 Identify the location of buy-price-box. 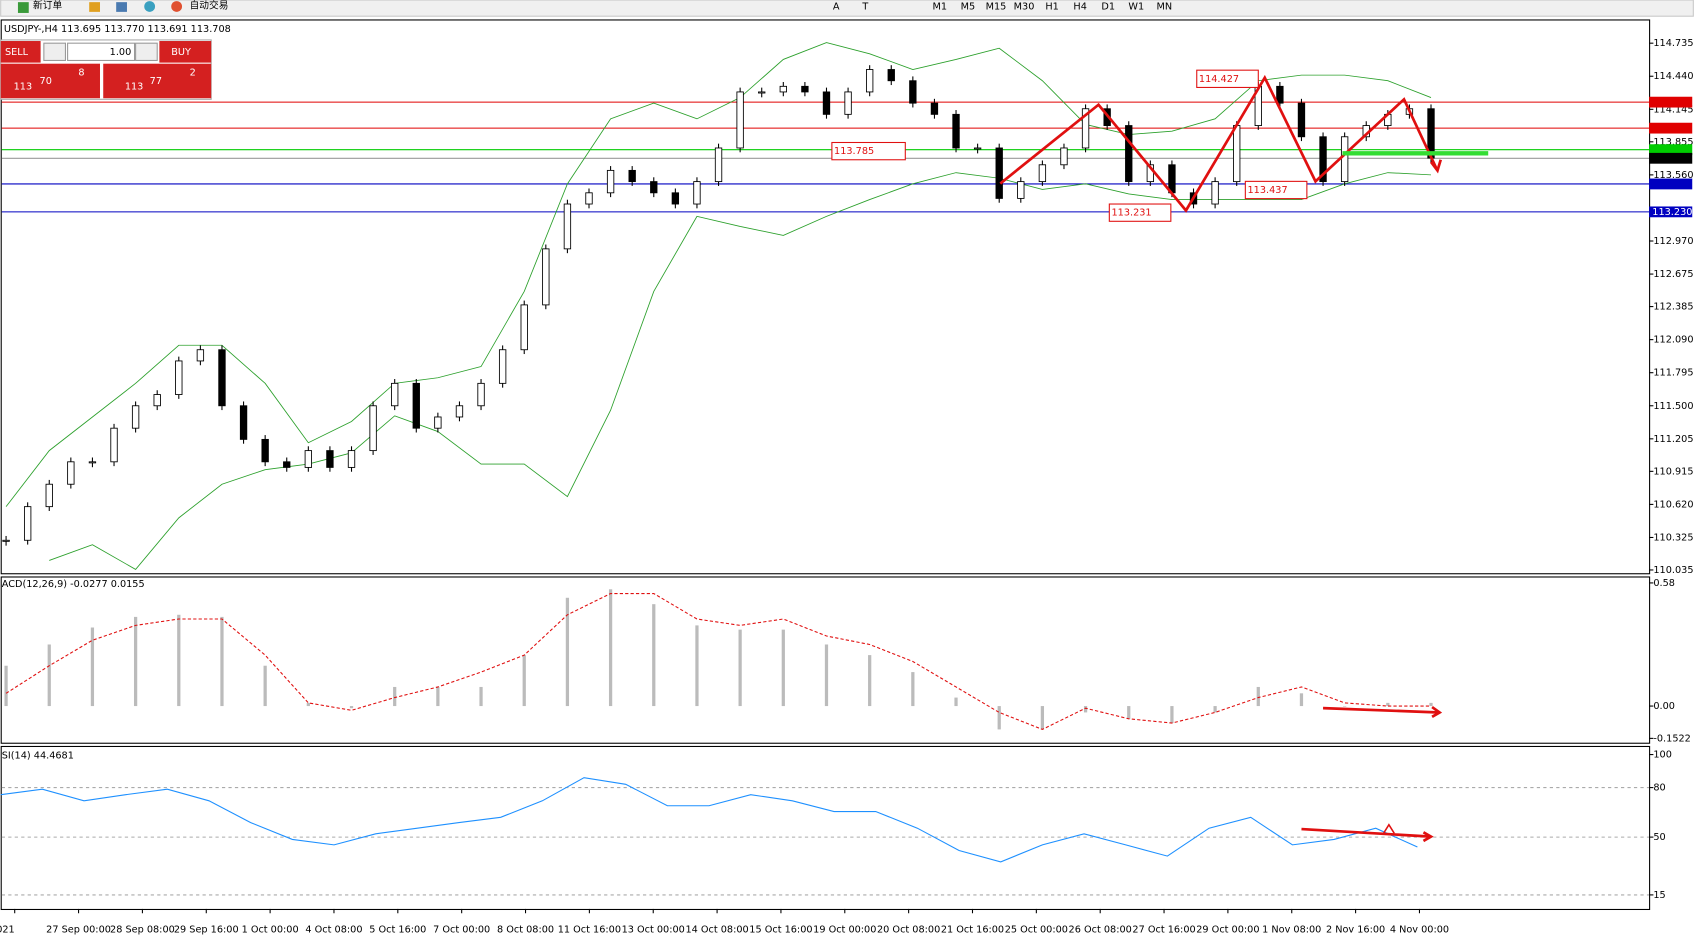
(157, 81).